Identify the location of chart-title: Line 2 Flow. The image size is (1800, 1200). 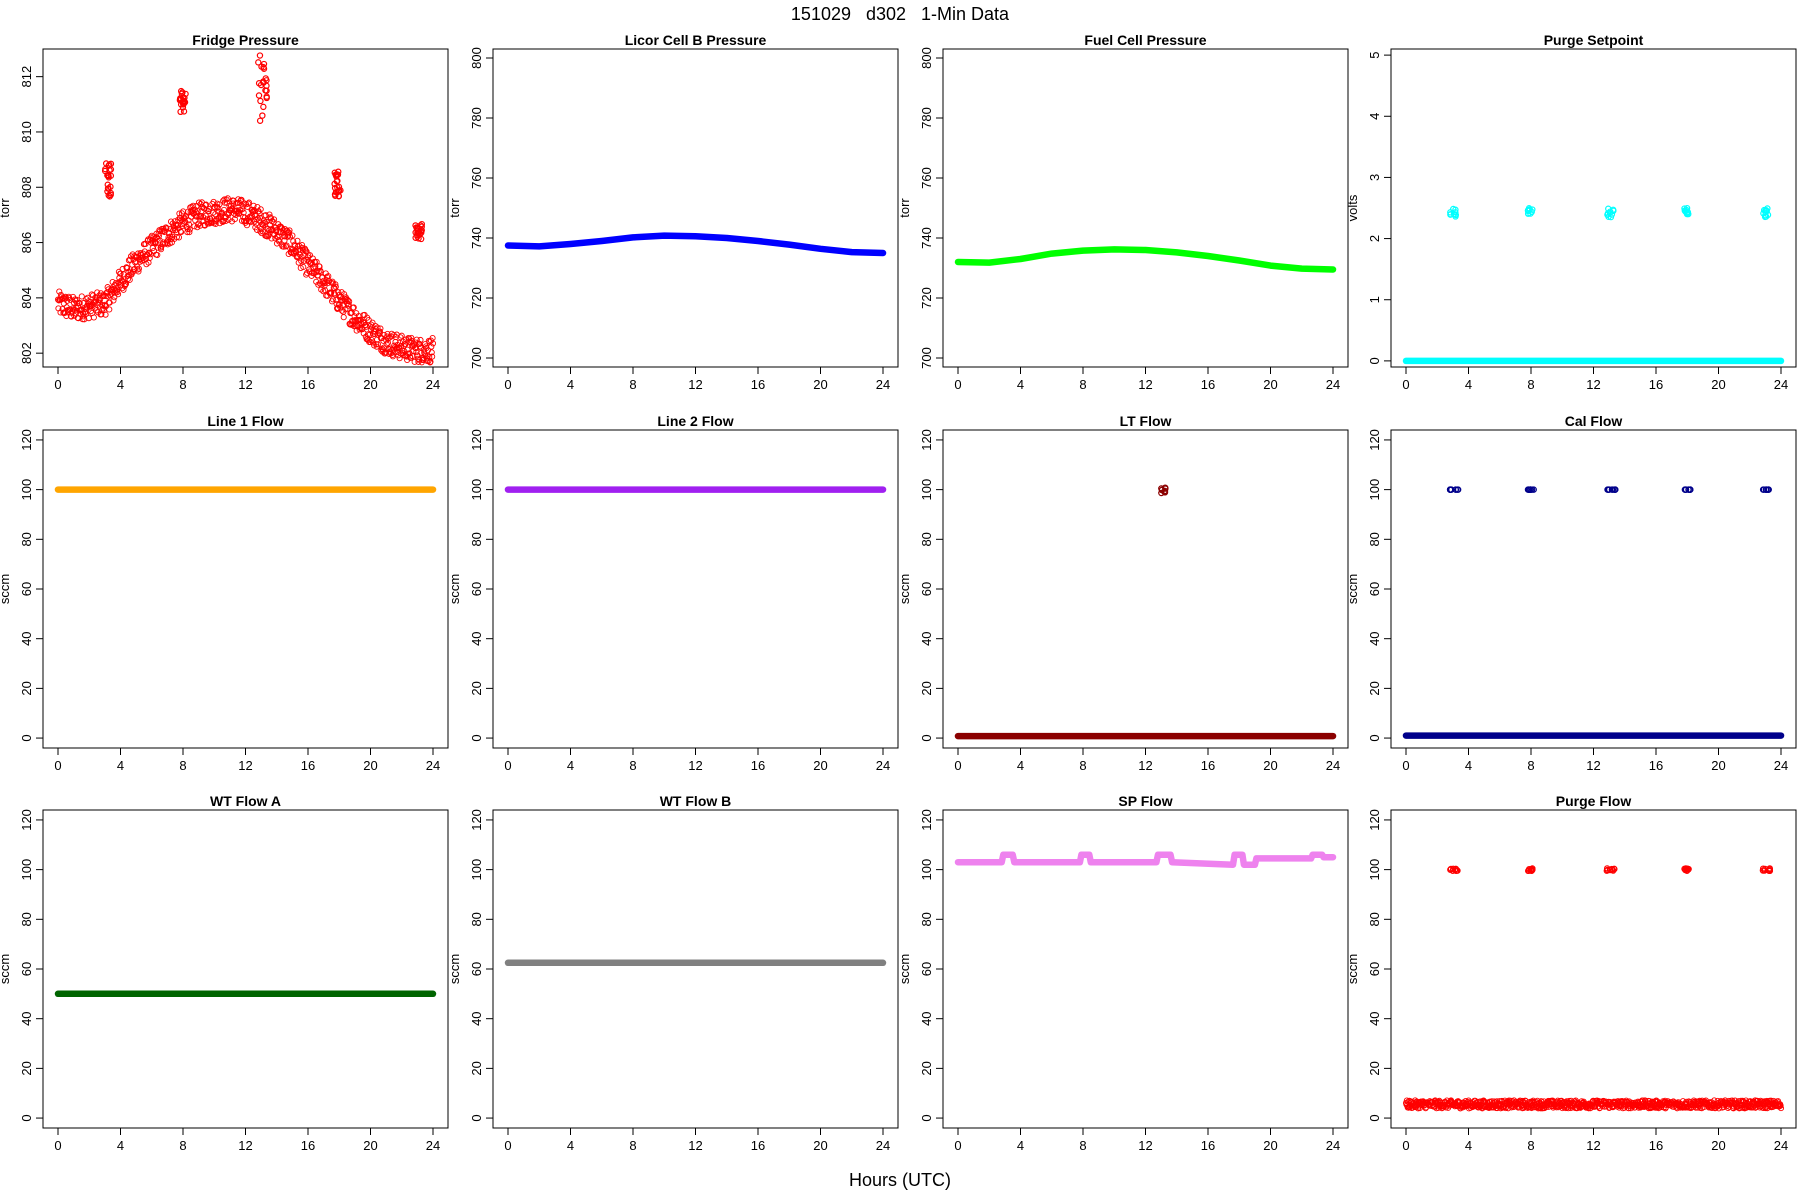
(695, 421).